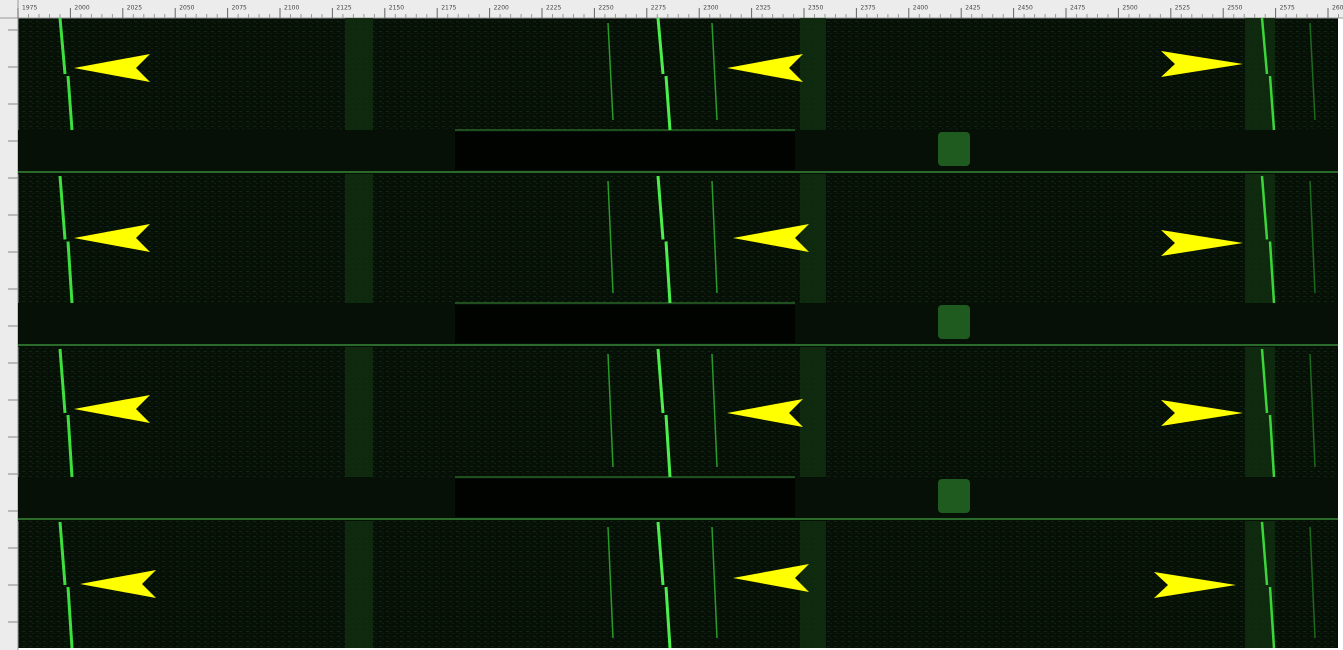  Describe the element at coordinates (1337, 8) in the screenshot. I see `ruler-label: 2600` at that location.